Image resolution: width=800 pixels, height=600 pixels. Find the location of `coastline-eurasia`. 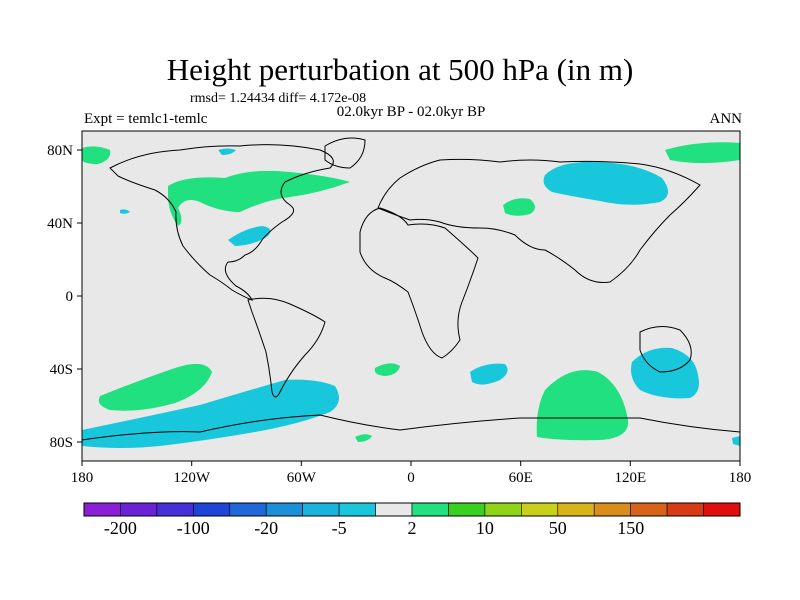

coastline-eurasia is located at coordinates (539, 220).